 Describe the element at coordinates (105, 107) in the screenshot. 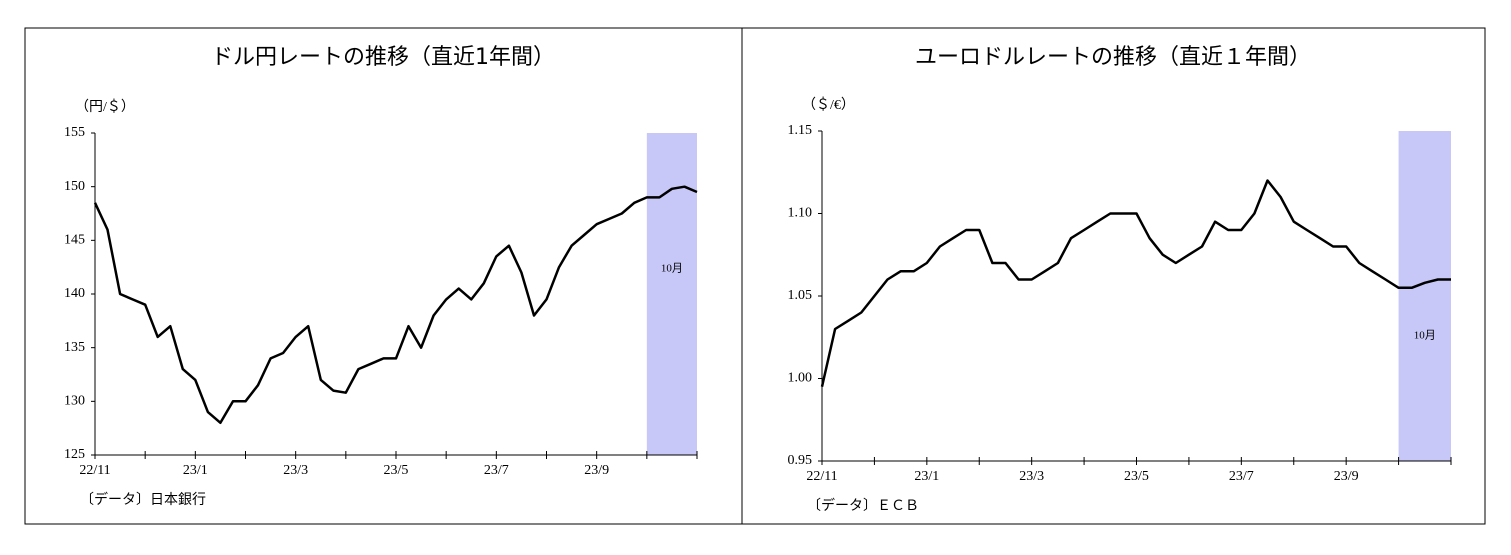

I see `y-axis-unit: （円/＄）` at that location.